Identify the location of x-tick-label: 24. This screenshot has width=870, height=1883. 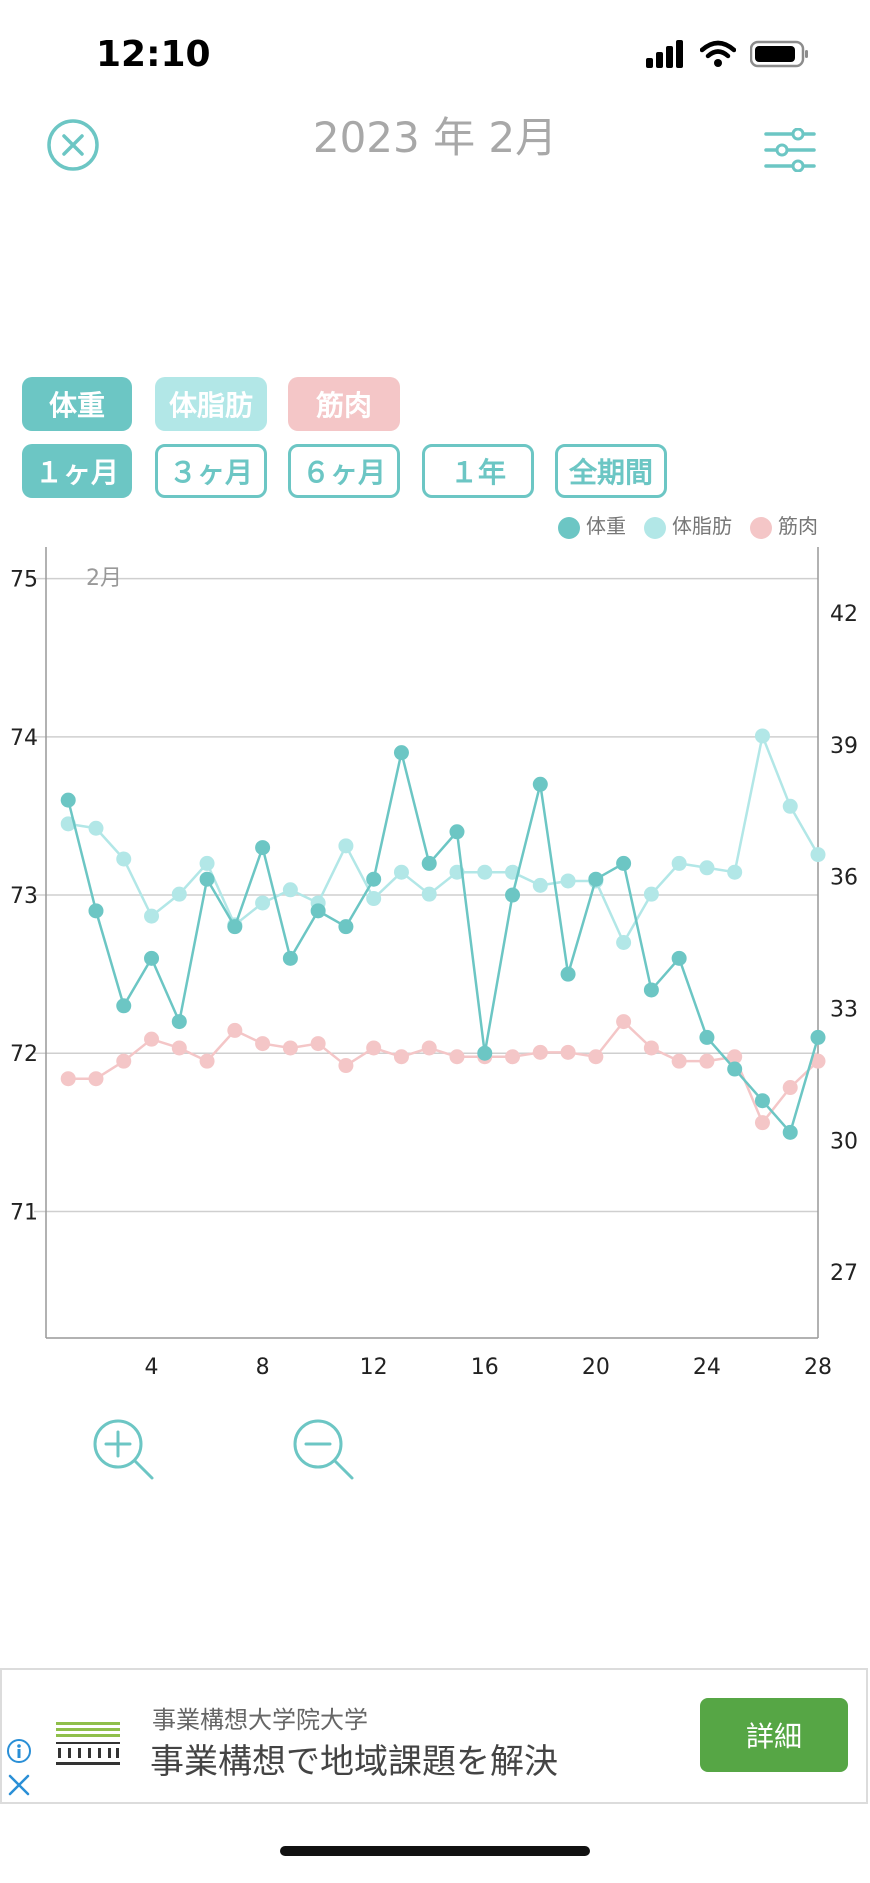
(707, 1367).